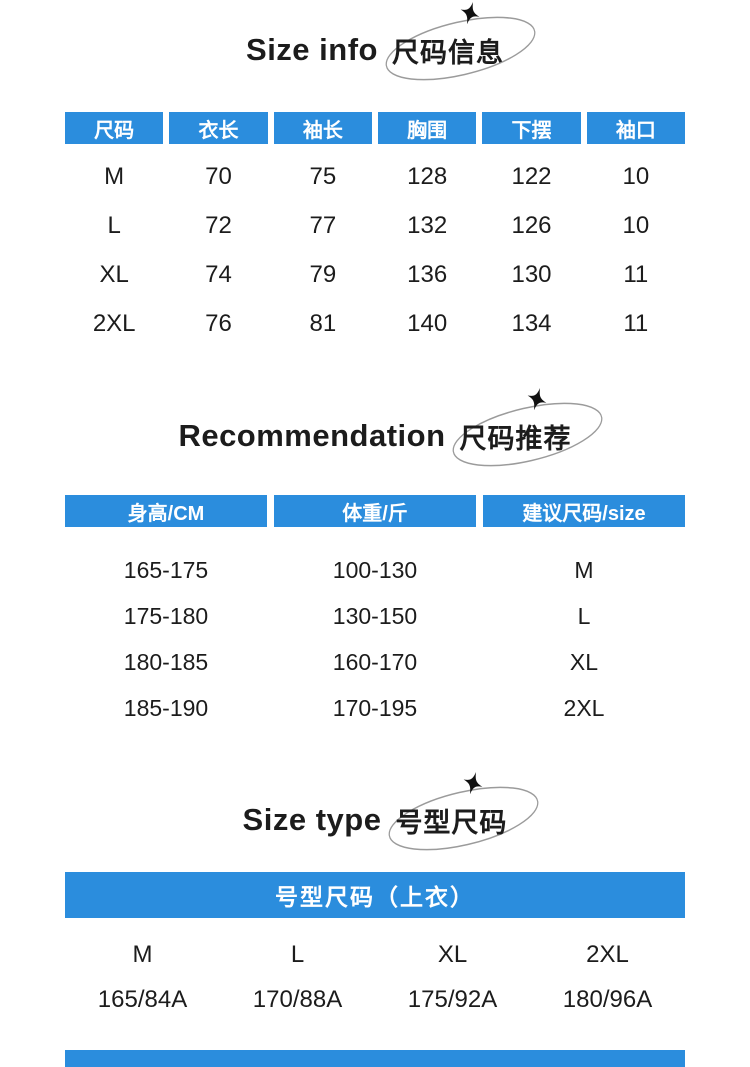  Describe the element at coordinates (218, 128) in the screenshot. I see `size-table-header-cell: 衣长` at that location.